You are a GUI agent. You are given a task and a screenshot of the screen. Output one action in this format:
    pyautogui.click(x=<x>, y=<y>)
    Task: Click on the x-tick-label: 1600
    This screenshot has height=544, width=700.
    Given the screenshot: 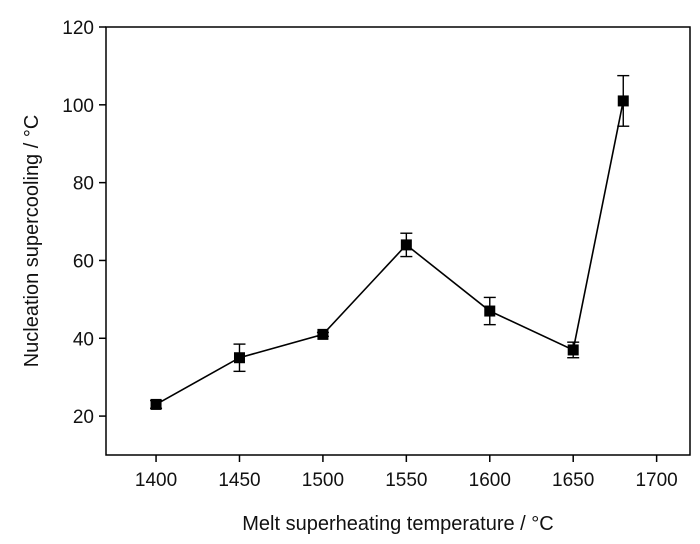 What is the action you would take?
    pyautogui.click(x=490, y=480)
    